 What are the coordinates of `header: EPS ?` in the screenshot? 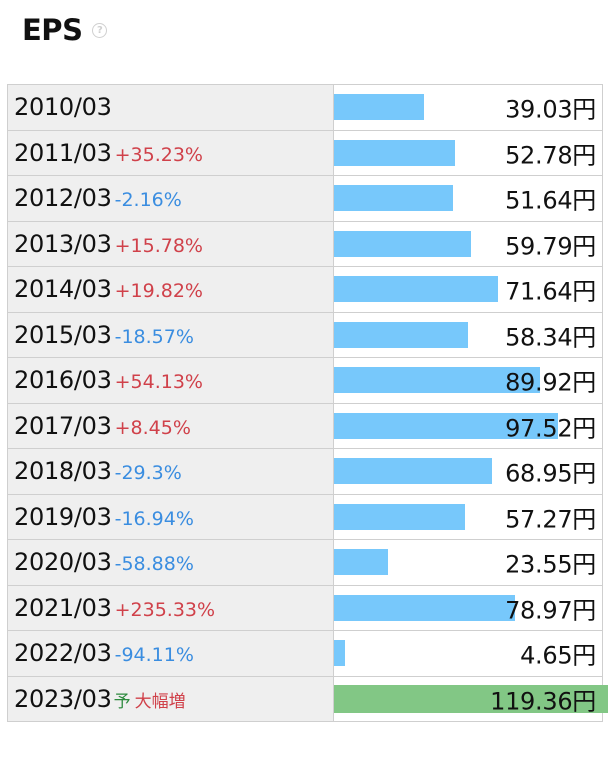 It's located at (65, 30).